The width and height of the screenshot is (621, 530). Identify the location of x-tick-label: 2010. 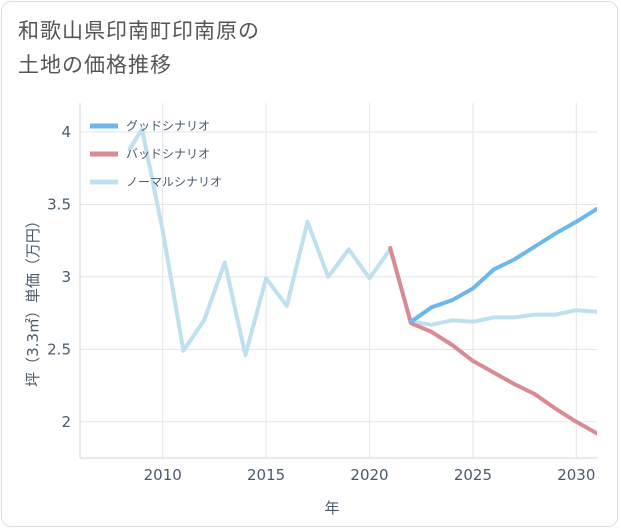
(163, 475).